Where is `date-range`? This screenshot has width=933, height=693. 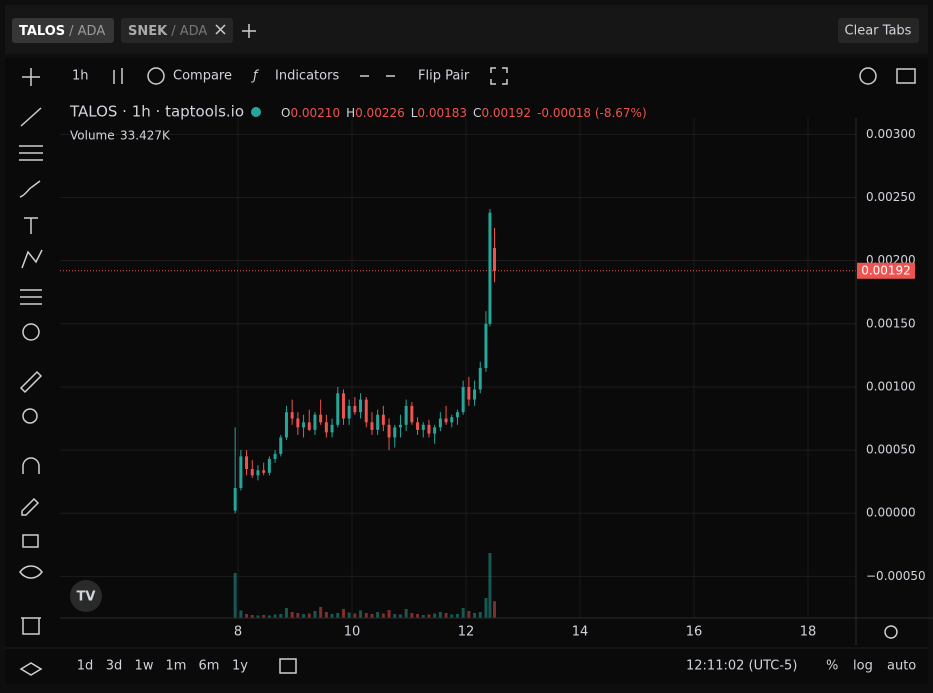 date-range is located at coordinates (288, 666).